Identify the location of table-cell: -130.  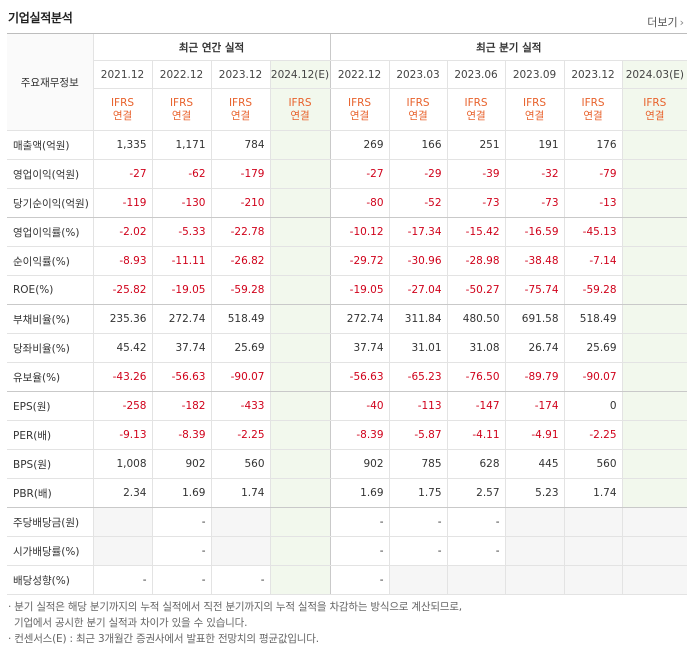
(181, 203).